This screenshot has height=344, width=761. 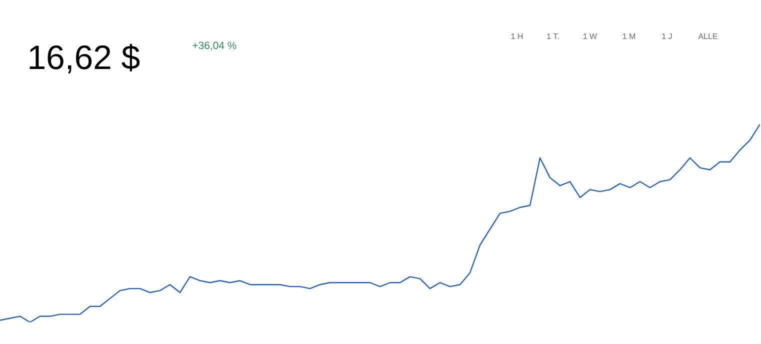 What do you see at coordinates (85, 59) in the screenshot?
I see `chart-title: 16,62 $` at bounding box center [85, 59].